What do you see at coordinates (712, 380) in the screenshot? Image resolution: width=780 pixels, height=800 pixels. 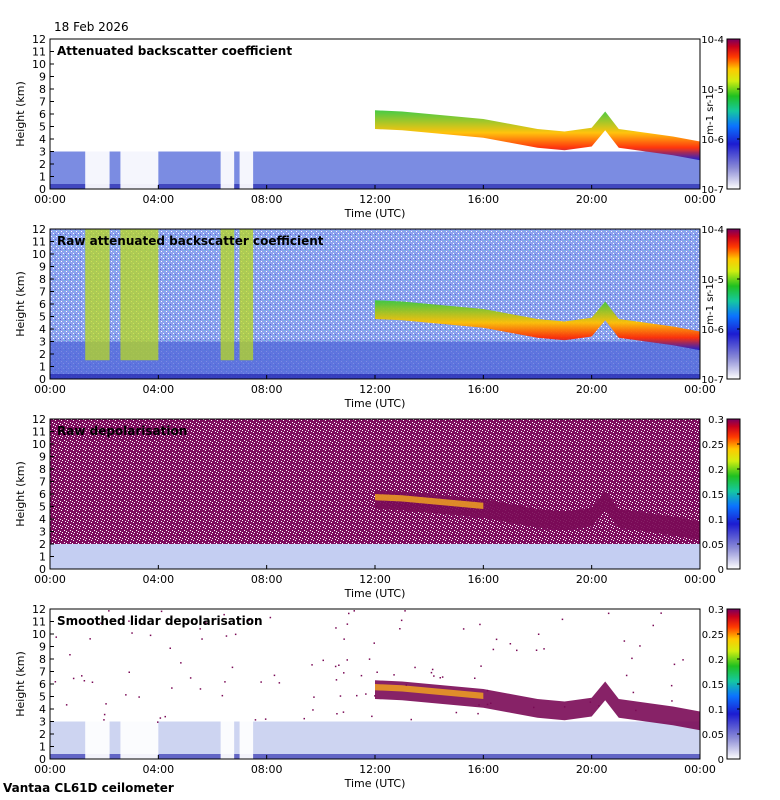 I see `colorbar-tick-label: 10-7` at bounding box center [712, 380].